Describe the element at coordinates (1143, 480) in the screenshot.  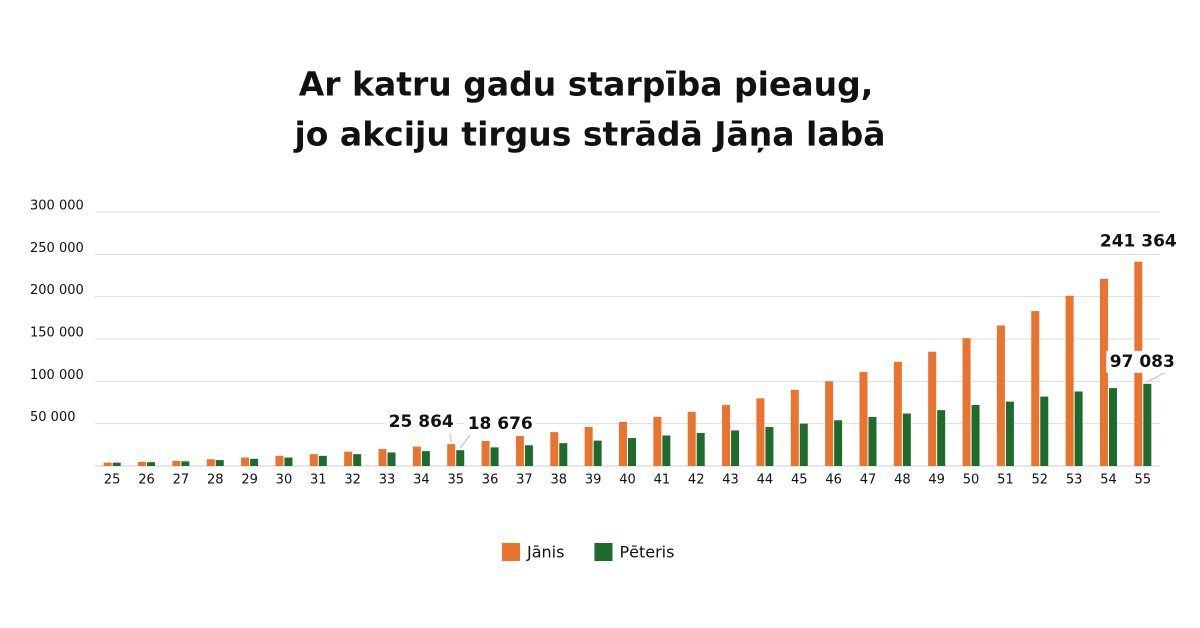
I see `x-tick-label: 55` at that location.